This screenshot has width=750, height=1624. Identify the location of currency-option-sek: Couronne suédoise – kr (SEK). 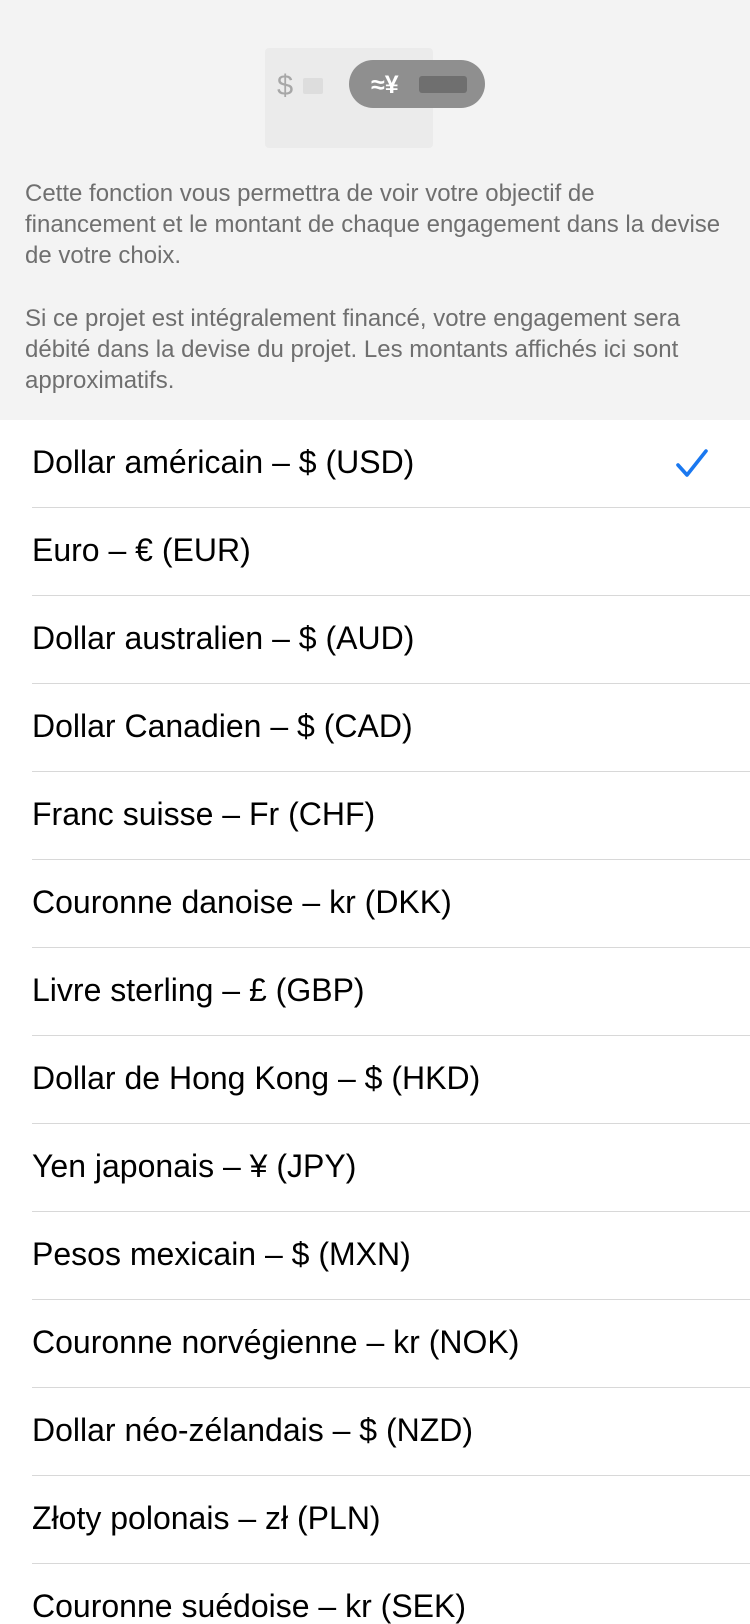
(375, 1594).